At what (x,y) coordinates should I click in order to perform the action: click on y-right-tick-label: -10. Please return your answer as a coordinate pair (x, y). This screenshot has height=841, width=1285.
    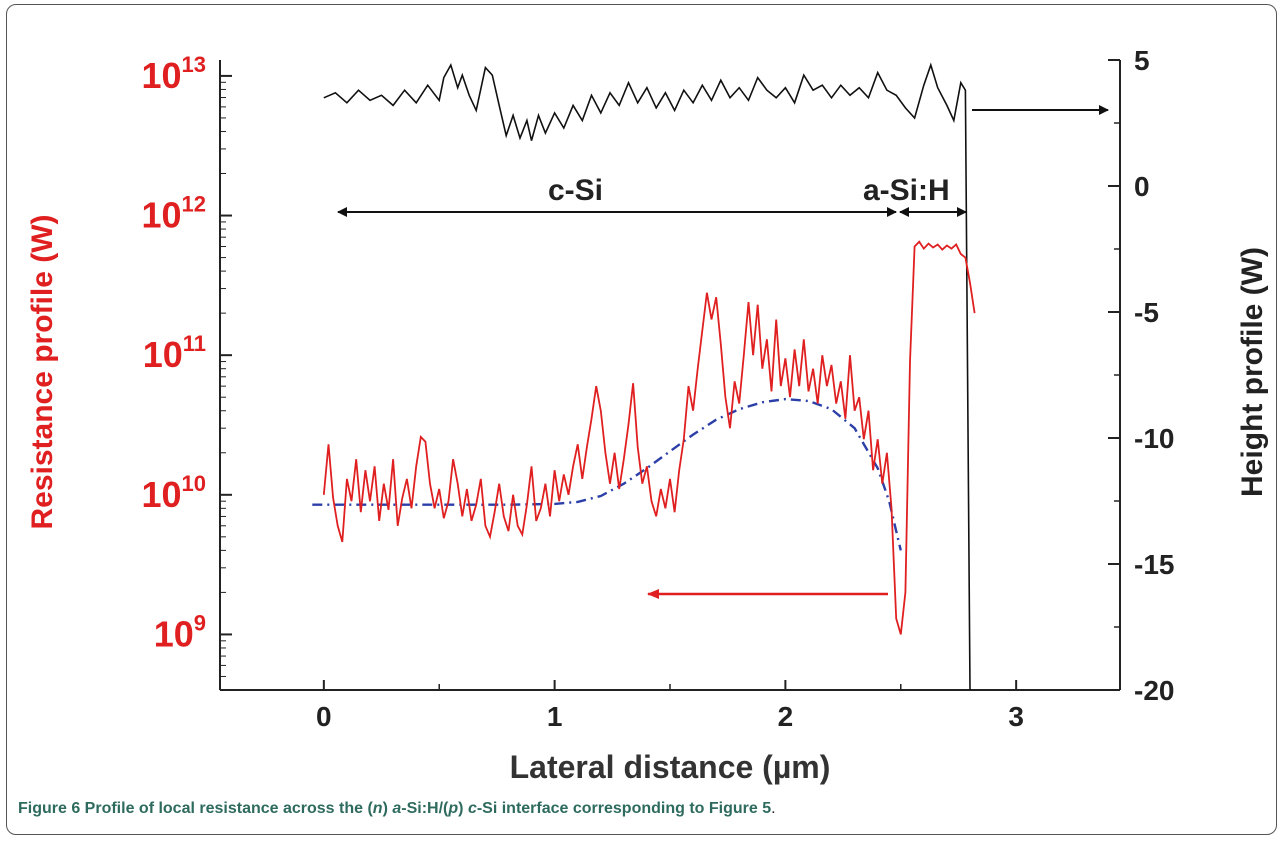
    Looking at the image, I should click on (1154, 438).